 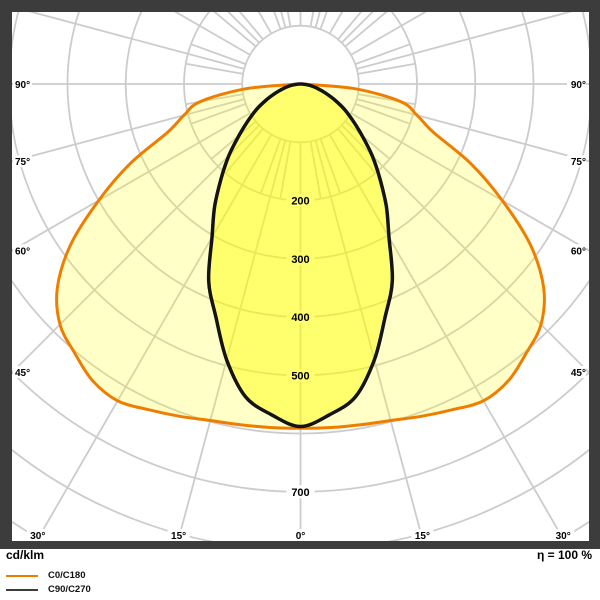 I want to click on legend-line-c90-c270-swatch, so click(x=22, y=590).